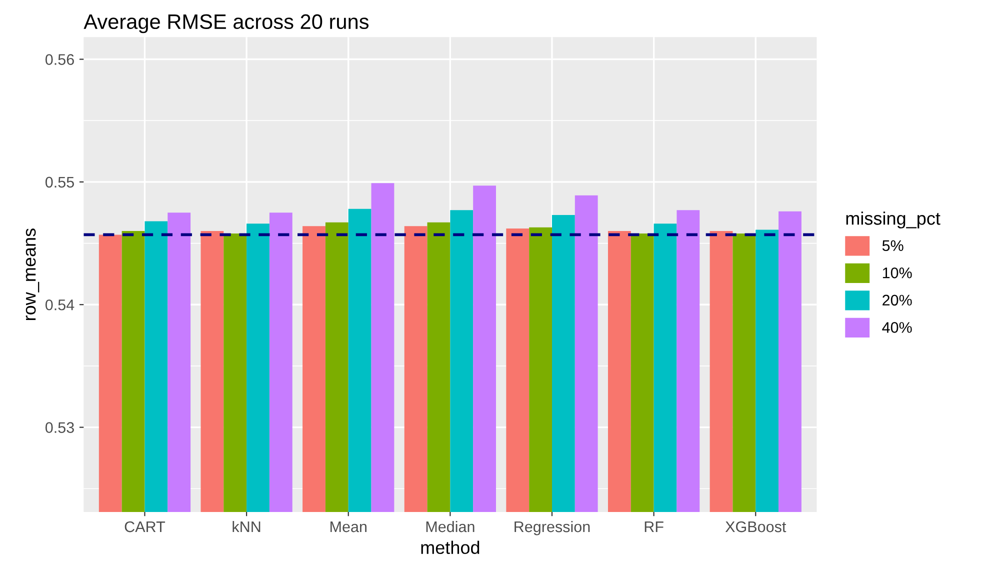 Image resolution: width=984 pixels, height=572 pixels. What do you see at coordinates (897, 272) in the screenshot?
I see `legend-label: 10%` at bounding box center [897, 272].